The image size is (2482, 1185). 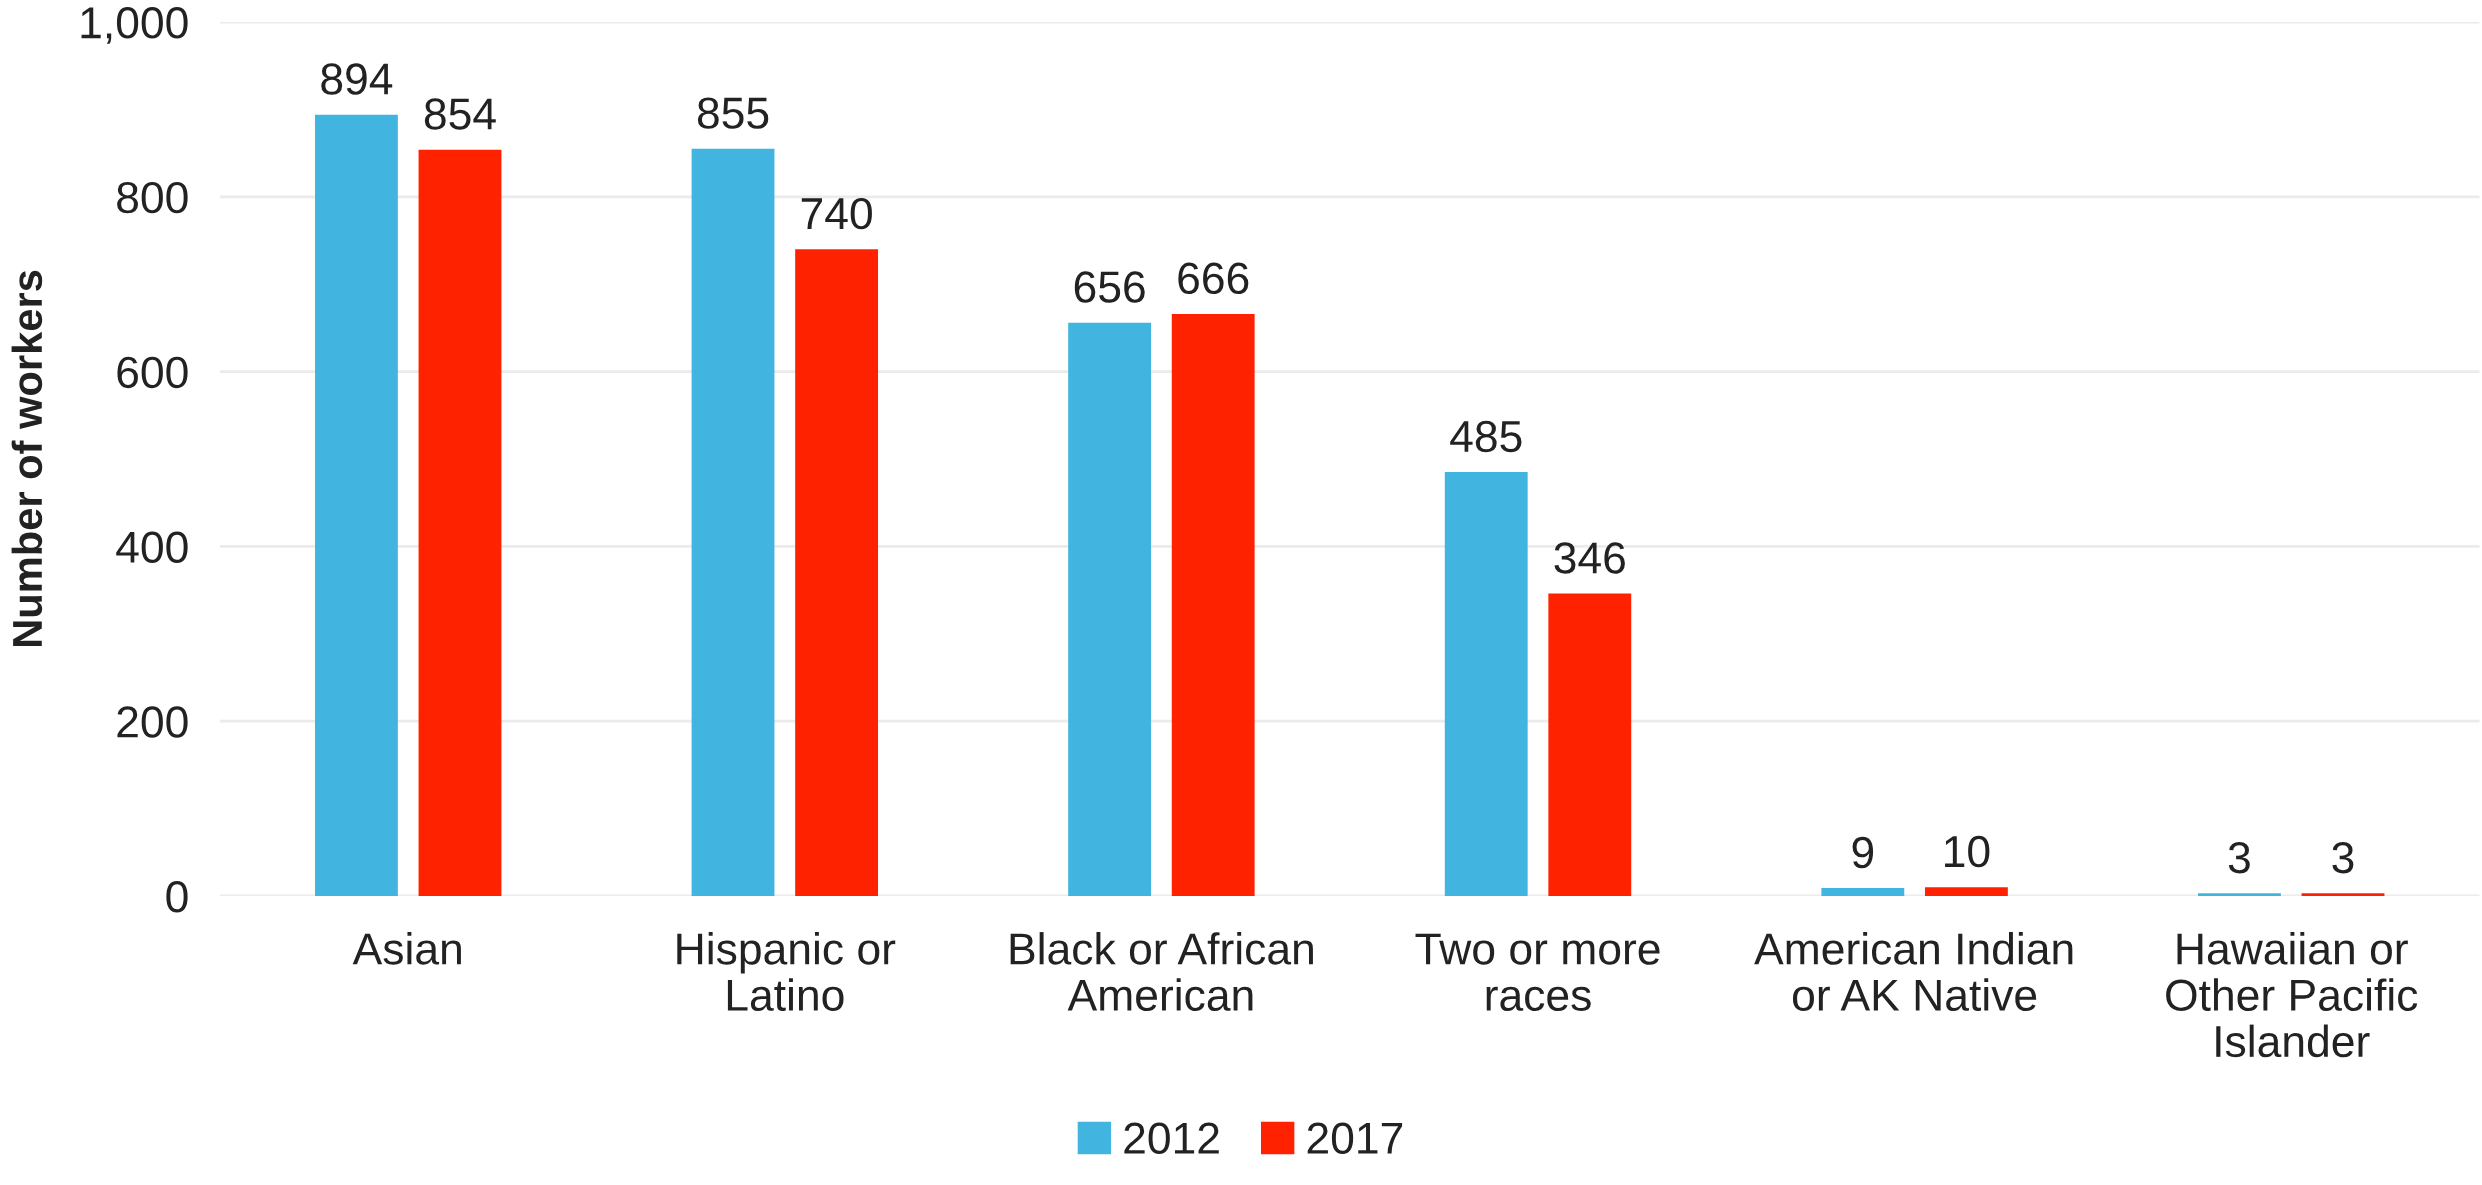 I want to click on x-tick-label: American Indian or AK Native, so click(x=1913, y=971).